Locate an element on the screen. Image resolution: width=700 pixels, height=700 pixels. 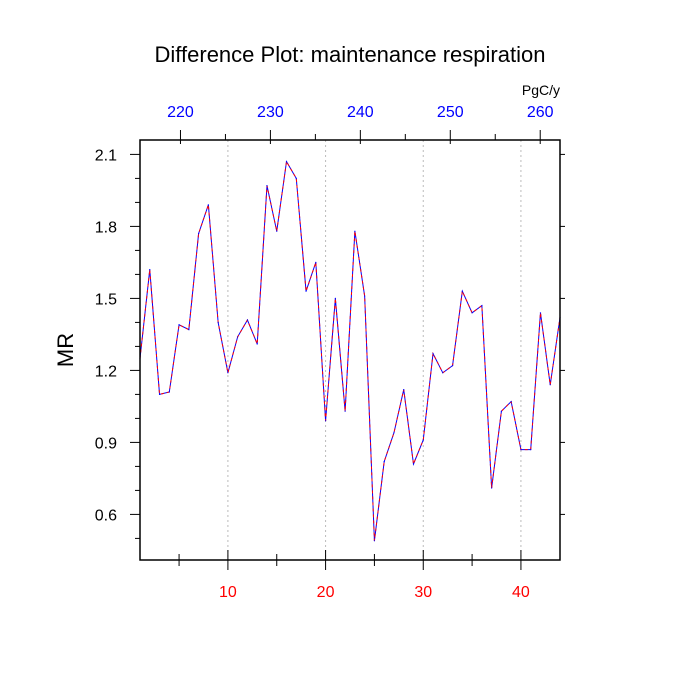
top-tick-label: 230 is located at coordinates (270, 112).